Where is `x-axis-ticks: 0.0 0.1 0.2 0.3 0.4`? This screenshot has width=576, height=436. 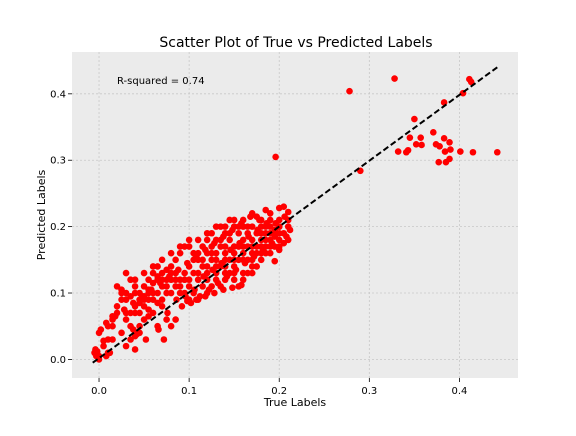
x-axis-ticks: 0.0 0.1 0.2 0.3 0.4 is located at coordinates (279, 387).